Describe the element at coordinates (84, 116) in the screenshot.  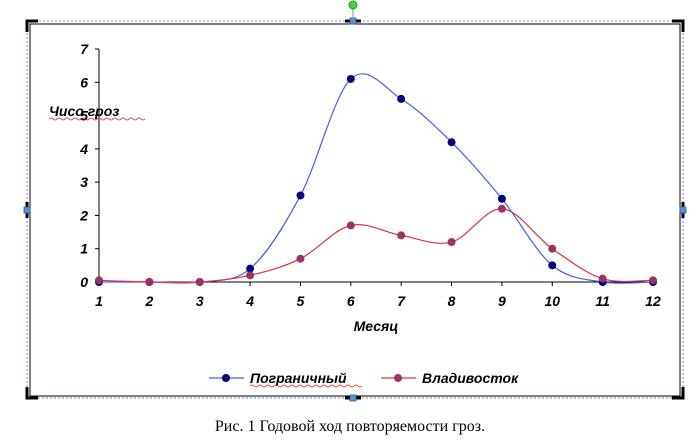
I see `y-tick-label: 5` at that location.